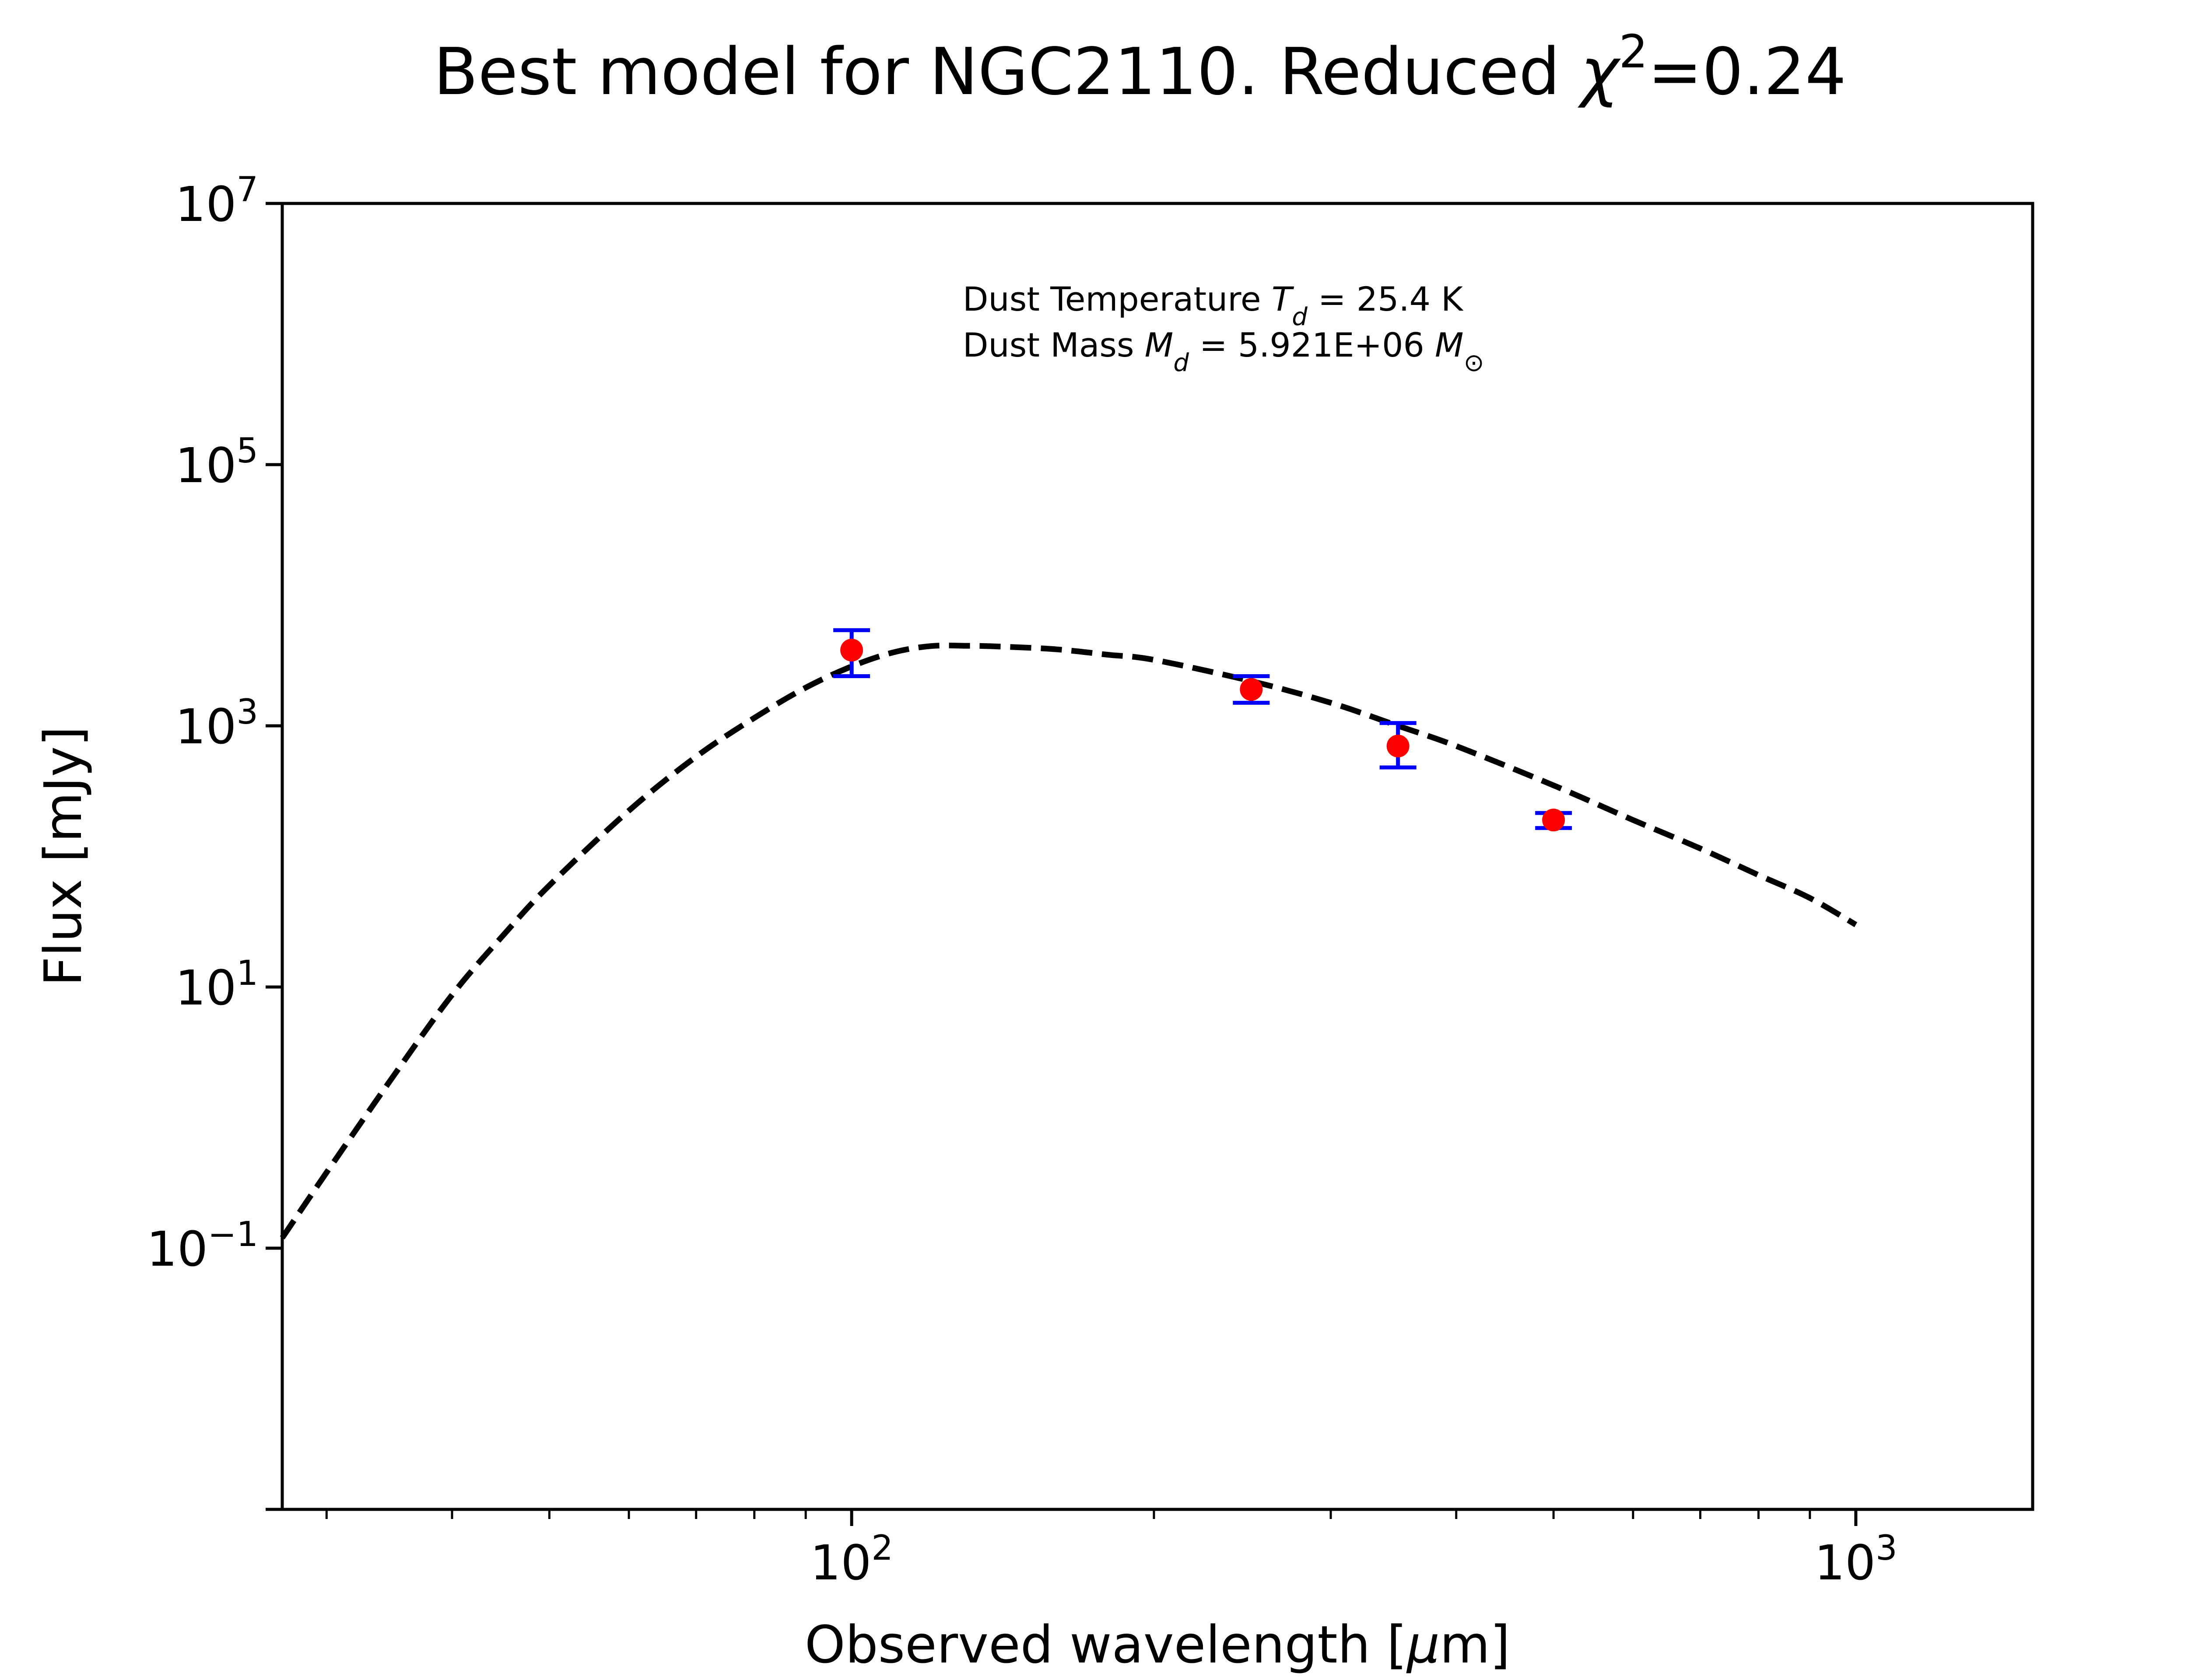  I want to click on y-tick-label: 10⁵, so click(216, 462).